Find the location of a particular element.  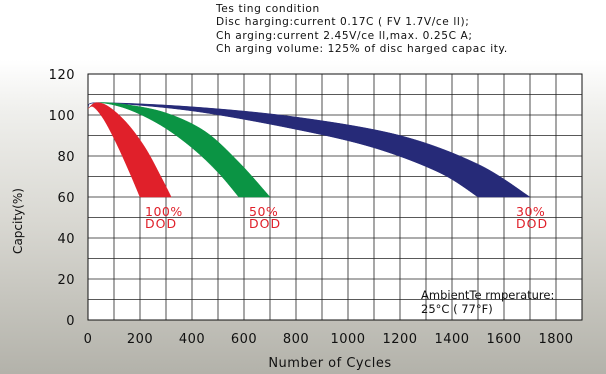

ambient-temperature-value: 25°C ( 77°F) is located at coordinates (457, 309).